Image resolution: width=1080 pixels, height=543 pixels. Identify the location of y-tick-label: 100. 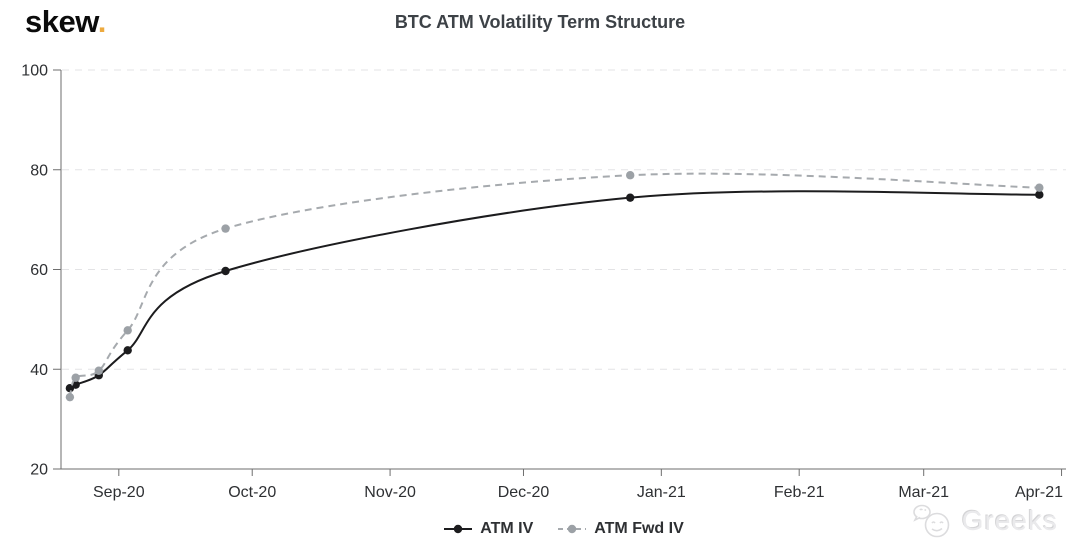
(34, 71).